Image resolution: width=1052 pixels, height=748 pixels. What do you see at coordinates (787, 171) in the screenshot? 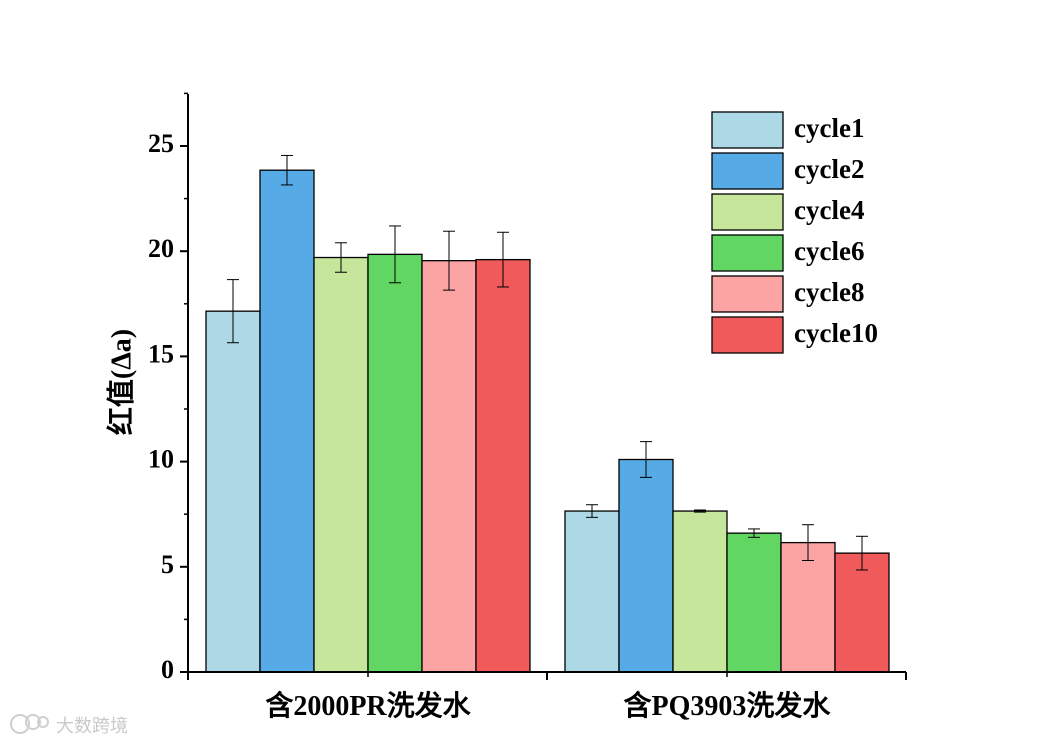
I see `legend-item-cycle2: cycle2` at bounding box center [787, 171].